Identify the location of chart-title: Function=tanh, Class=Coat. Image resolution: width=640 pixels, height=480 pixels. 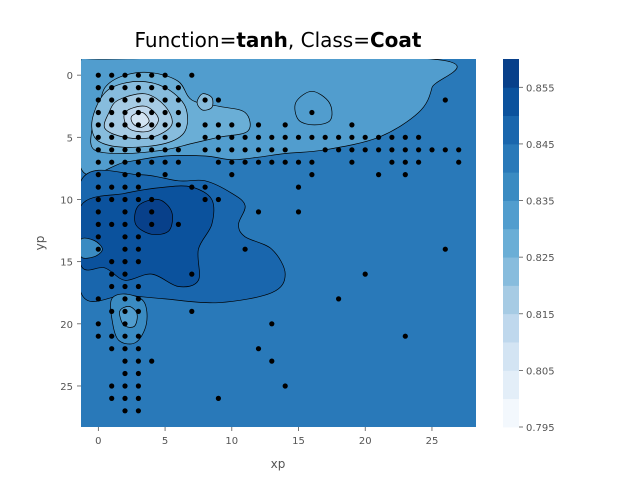
(278, 40).